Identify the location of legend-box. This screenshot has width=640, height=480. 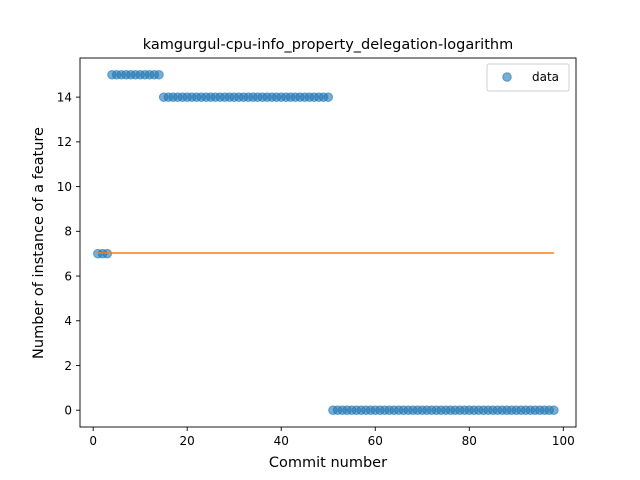
(528, 77).